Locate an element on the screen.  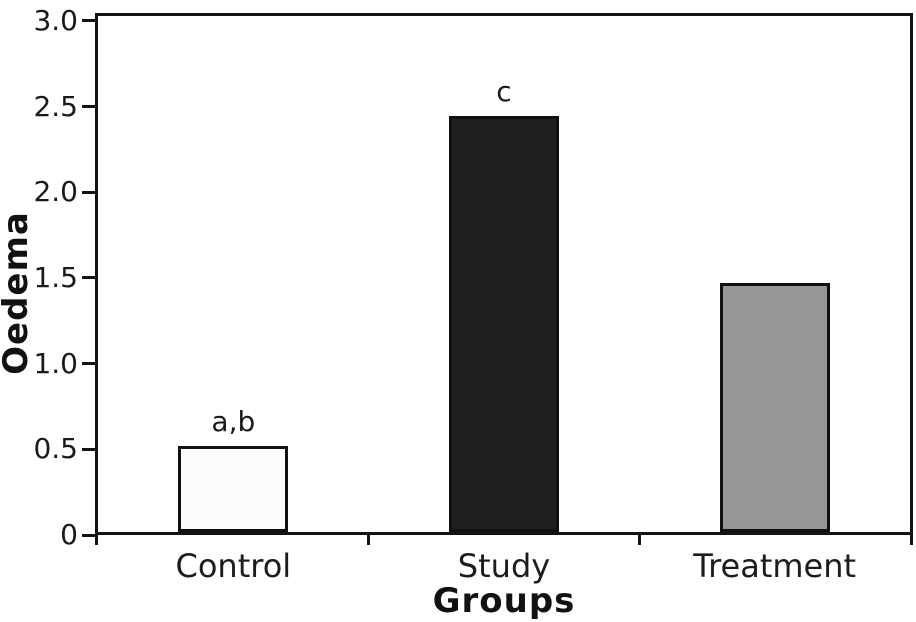
category-label-study: Study is located at coordinates (504, 566).